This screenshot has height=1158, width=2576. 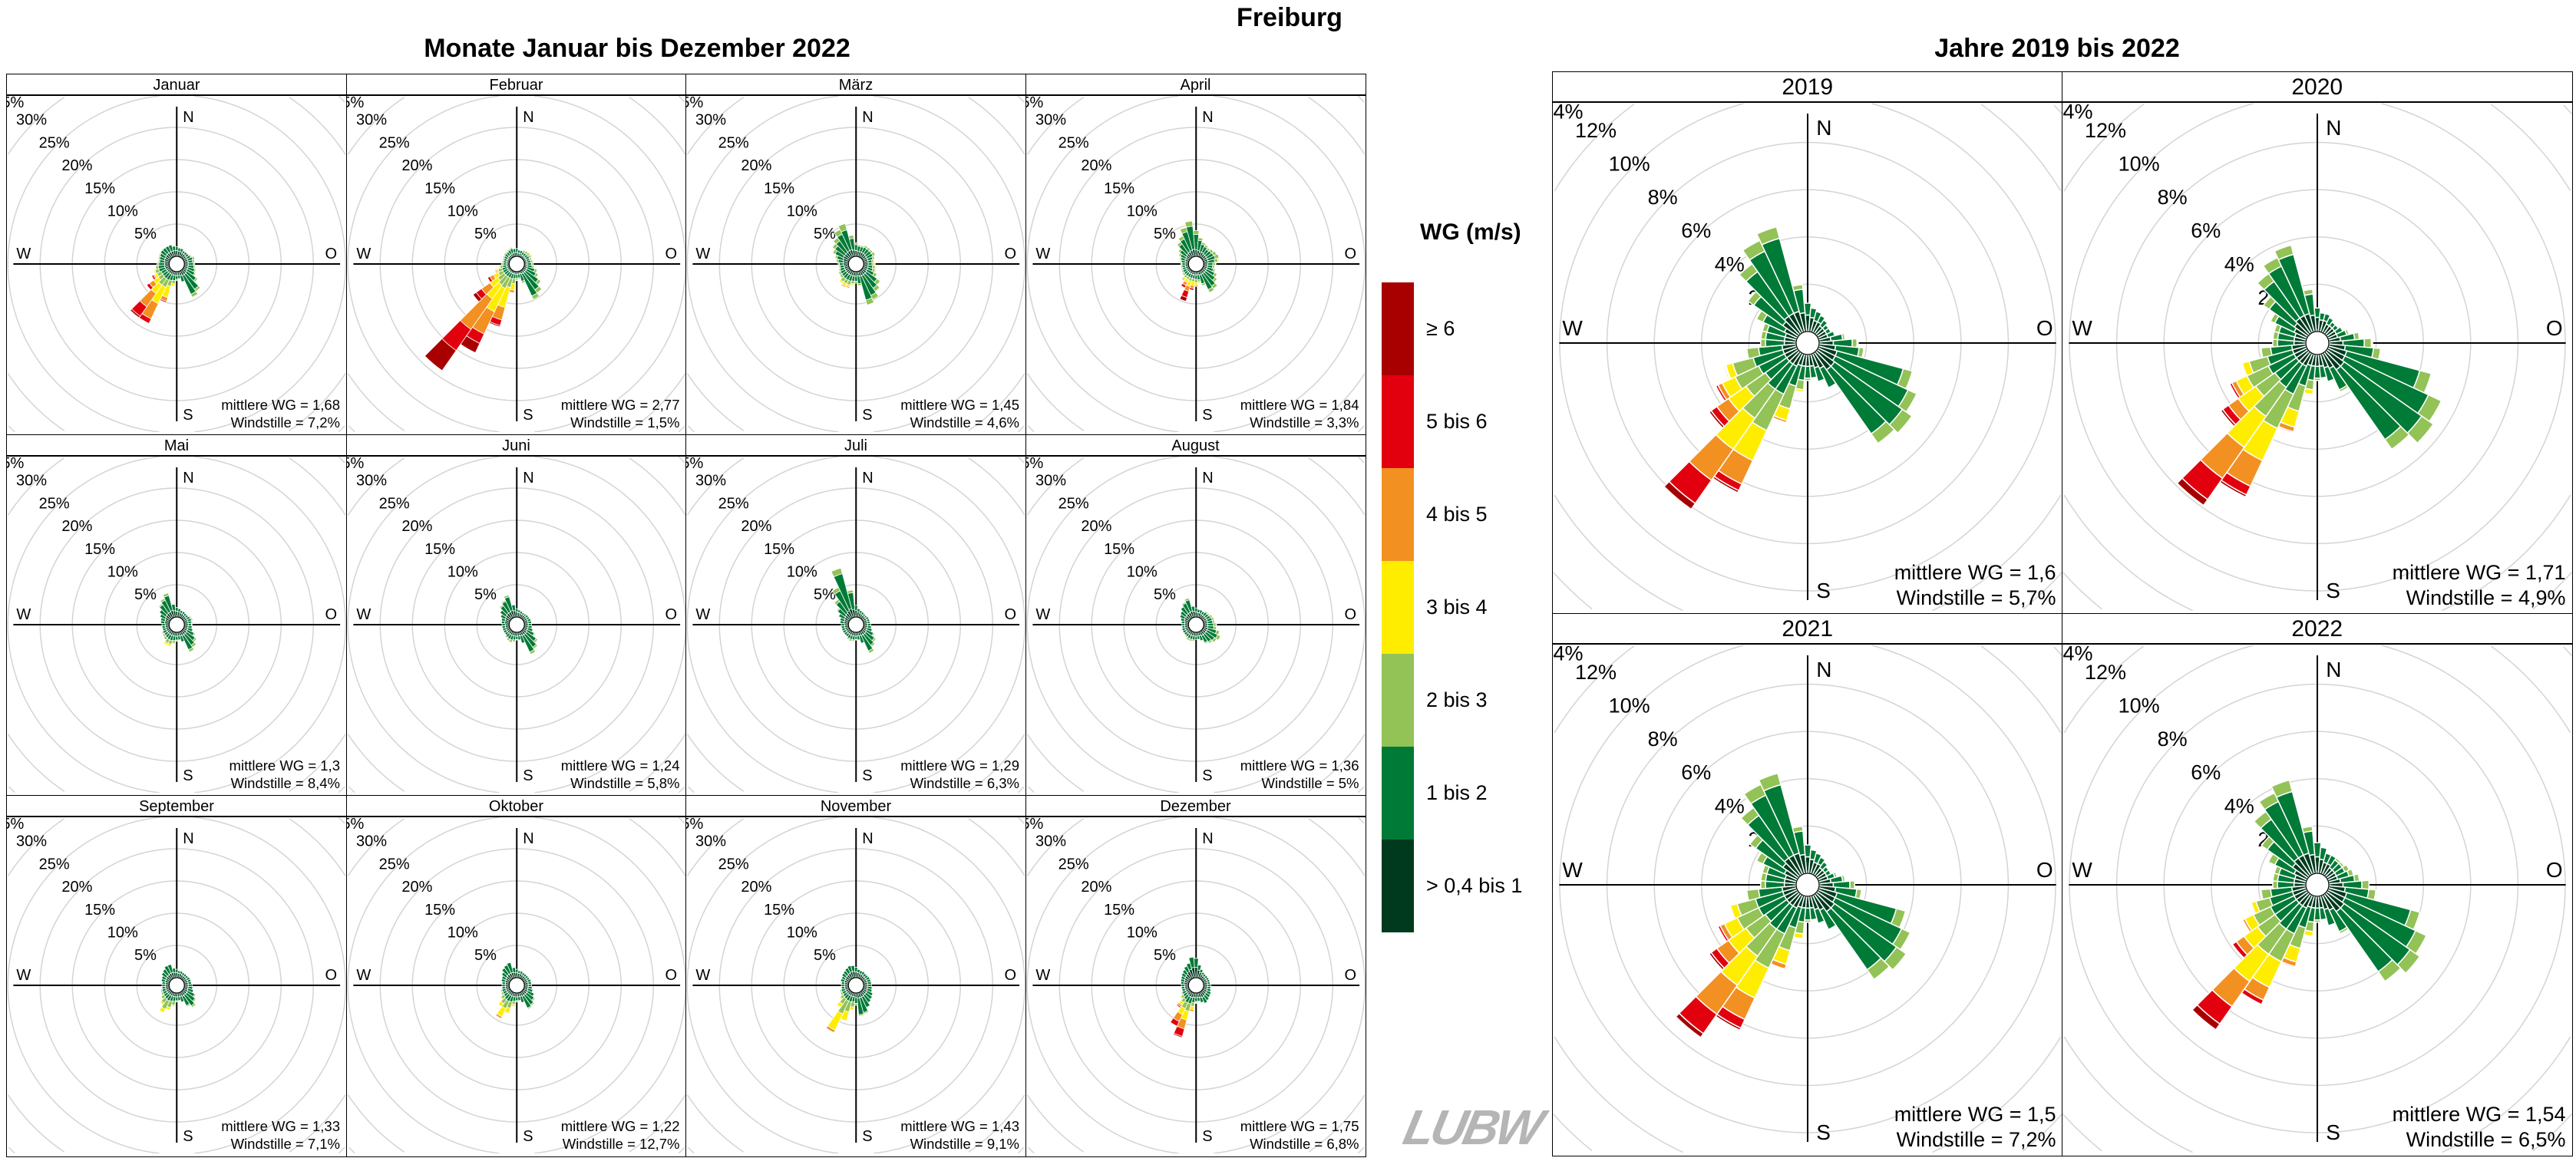 I want to click on panel-stats: mittlere WG = 1,71 Windstille = 4,9%, so click(x=2479, y=585).